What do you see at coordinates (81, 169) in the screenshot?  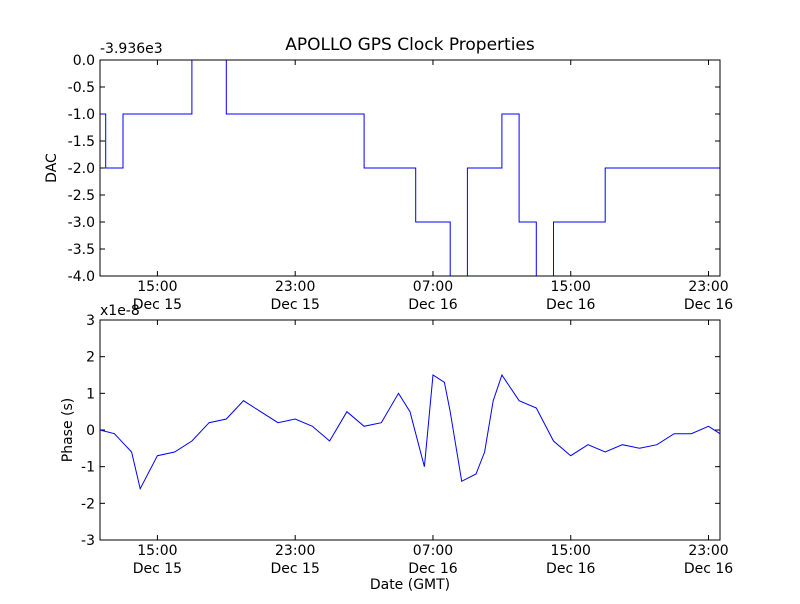 I see `y-tick-label: -2.0` at bounding box center [81, 169].